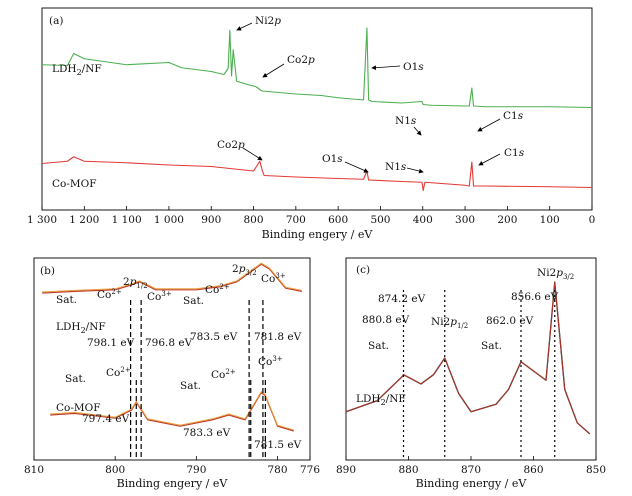 This screenshot has height=496, width=632. What do you see at coordinates (214, 337) in the screenshot?
I see `peak-783-5: 783.5 eV` at bounding box center [214, 337].